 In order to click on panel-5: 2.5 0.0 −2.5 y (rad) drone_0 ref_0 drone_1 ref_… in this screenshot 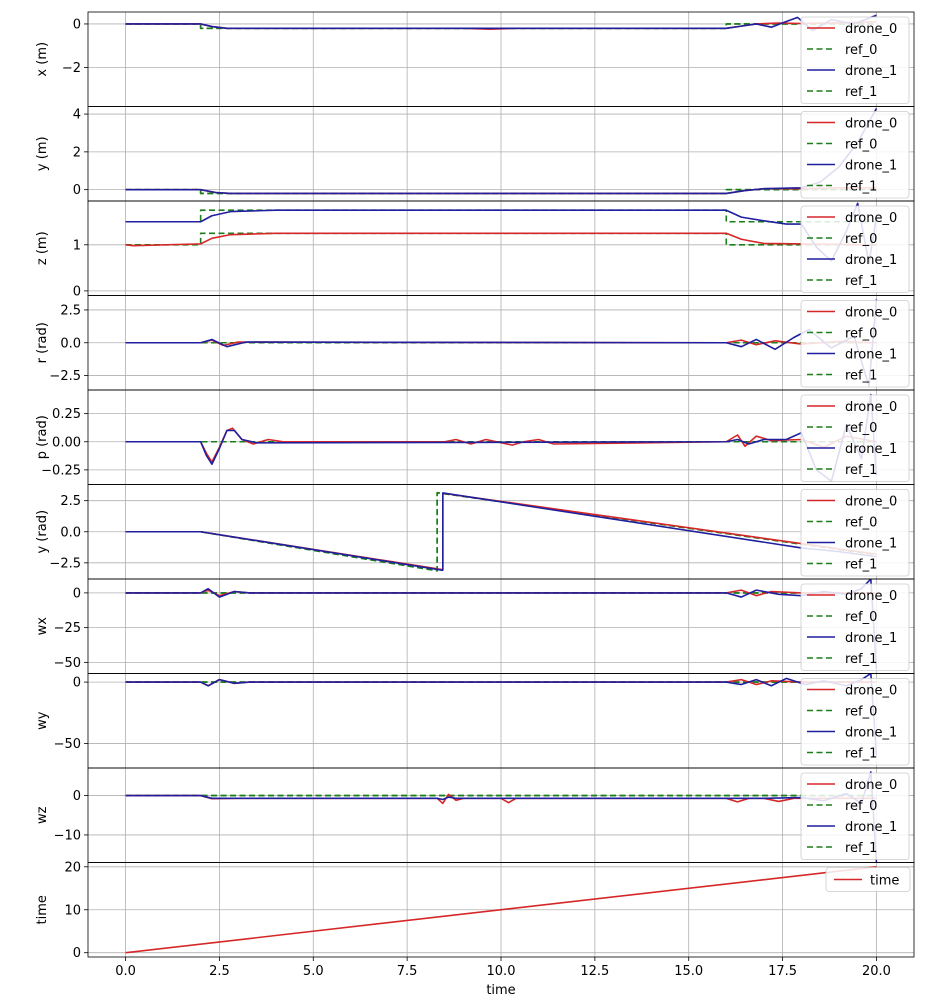, I will do `click(475, 532)`.